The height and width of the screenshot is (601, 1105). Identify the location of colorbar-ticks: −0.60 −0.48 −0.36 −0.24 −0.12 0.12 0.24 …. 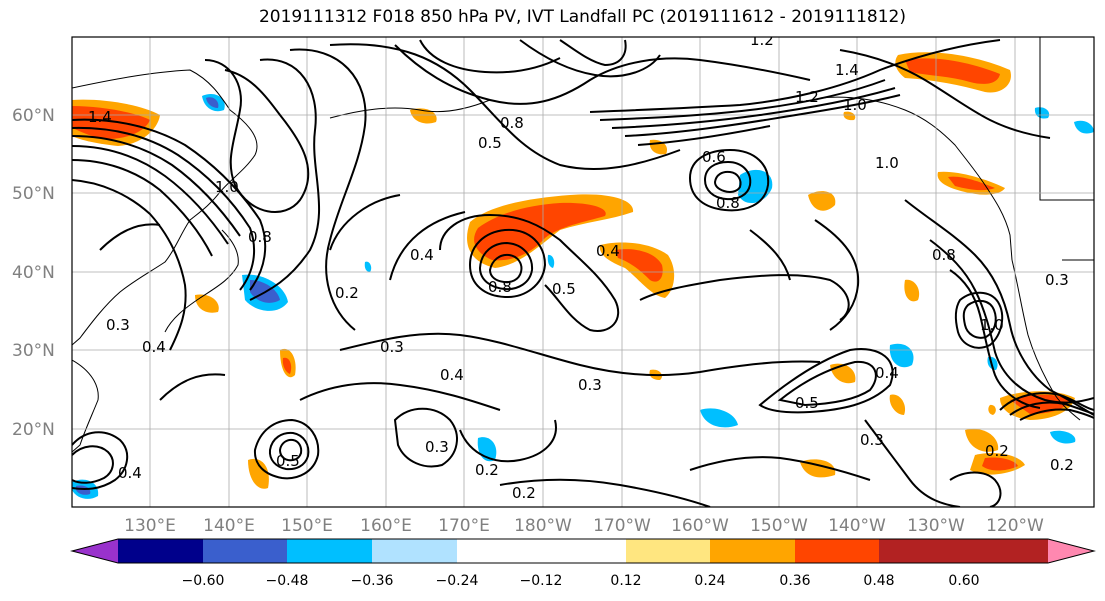
(581, 581).